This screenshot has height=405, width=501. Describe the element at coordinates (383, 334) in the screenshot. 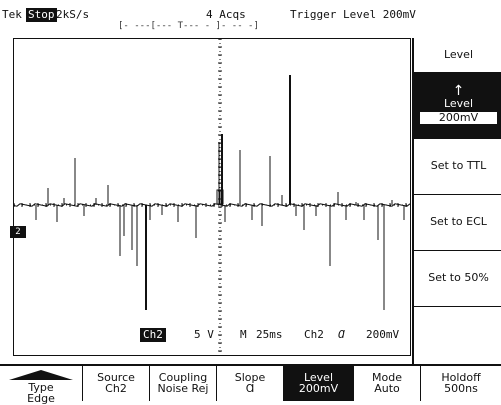

I see `trigger-level-value: 200mV` at that location.